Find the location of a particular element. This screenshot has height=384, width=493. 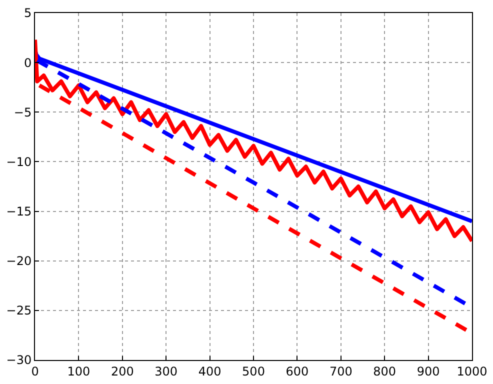

y-tick-label: −25 is located at coordinates (19, 311).